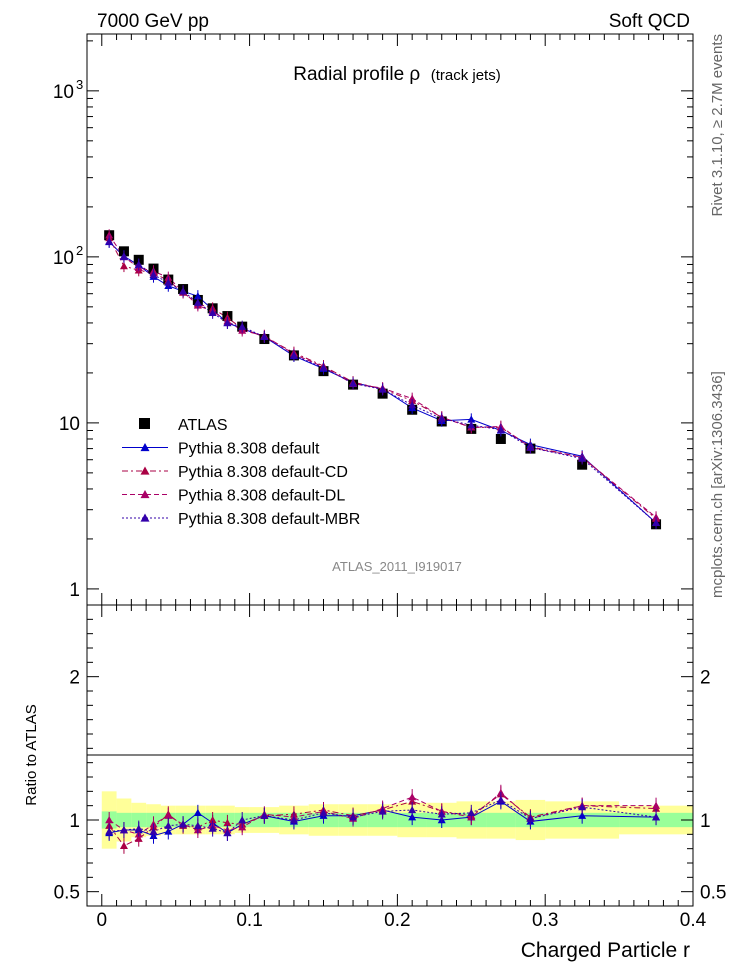 The image size is (746, 972). What do you see at coordinates (145, 517) in the screenshot?
I see `legend-marker-mbr` at bounding box center [145, 517].